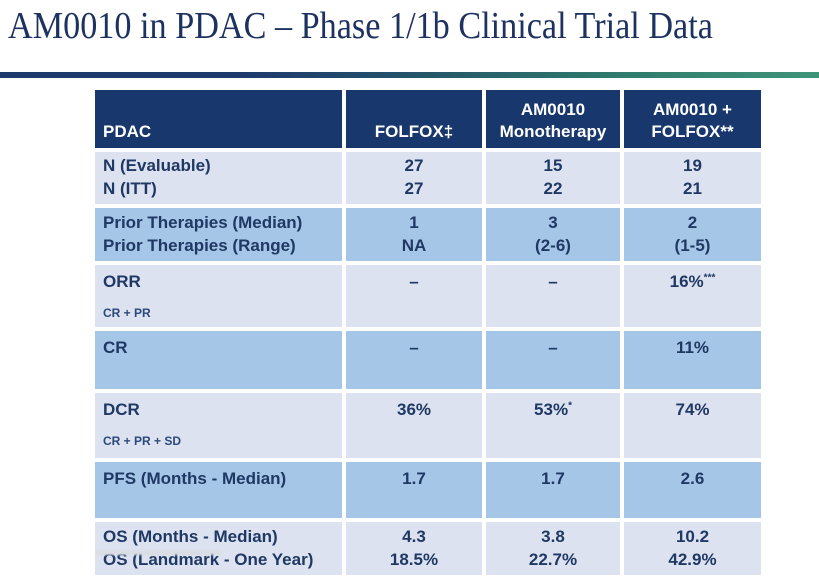 Image resolution: width=819 pixels, height=579 pixels. Describe the element at coordinates (414, 131) in the screenshot. I see `col-header-folfox-label: FOLFOX‡` at that location.